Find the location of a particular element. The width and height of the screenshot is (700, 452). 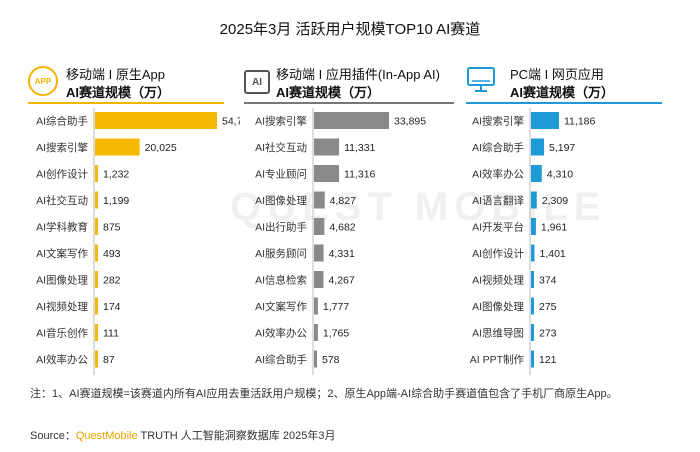

category-label: AI音乐创作 is located at coordinates (62, 333).